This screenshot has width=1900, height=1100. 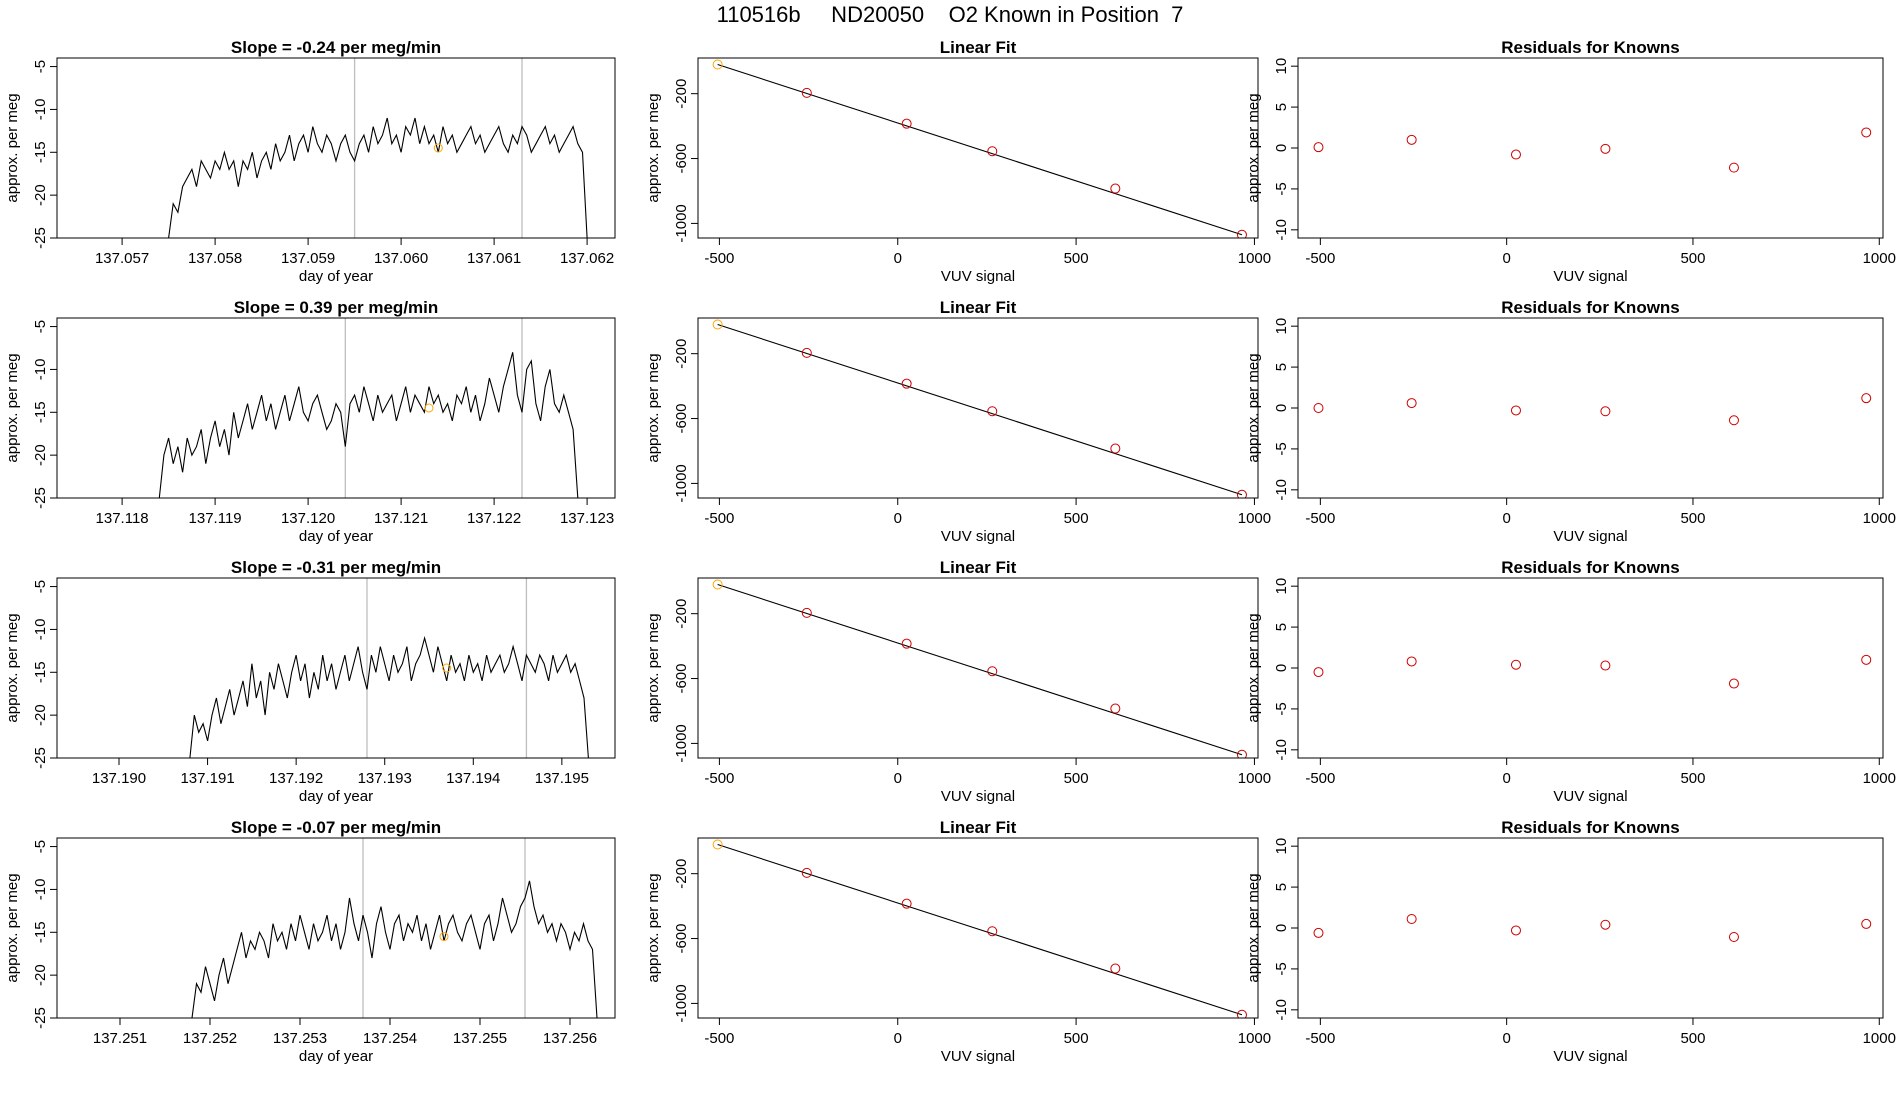 What do you see at coordinates (215, 518) in the screenshot?
I see `x-tick-label: 137.119` at bounding box center [215, 518].